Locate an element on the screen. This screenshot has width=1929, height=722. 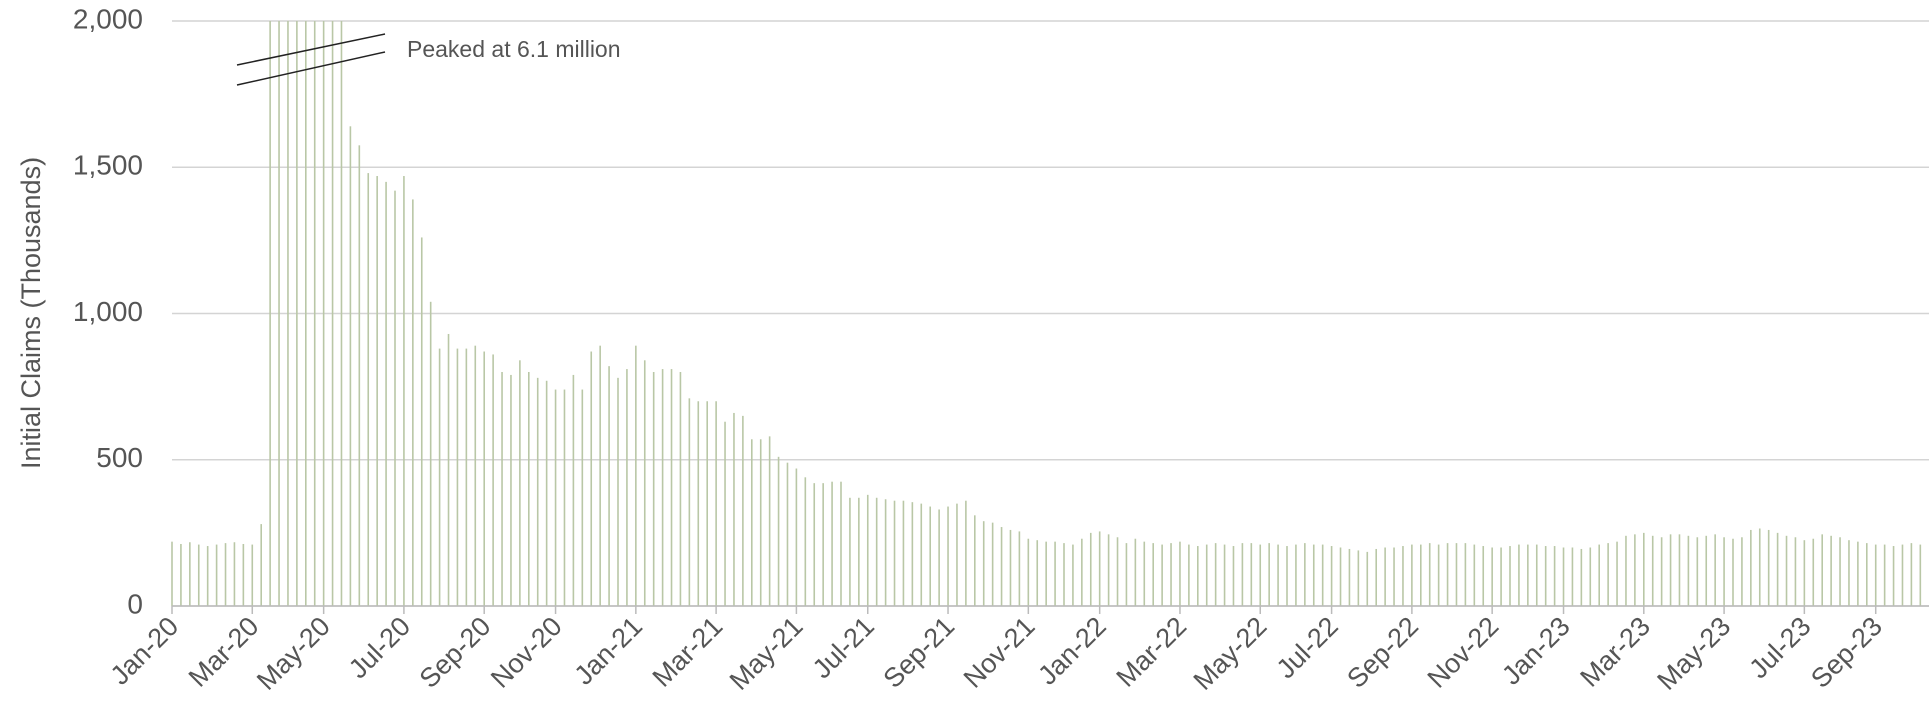
x-tick-label: Jan-23 is located at coordinates (1536, 651).